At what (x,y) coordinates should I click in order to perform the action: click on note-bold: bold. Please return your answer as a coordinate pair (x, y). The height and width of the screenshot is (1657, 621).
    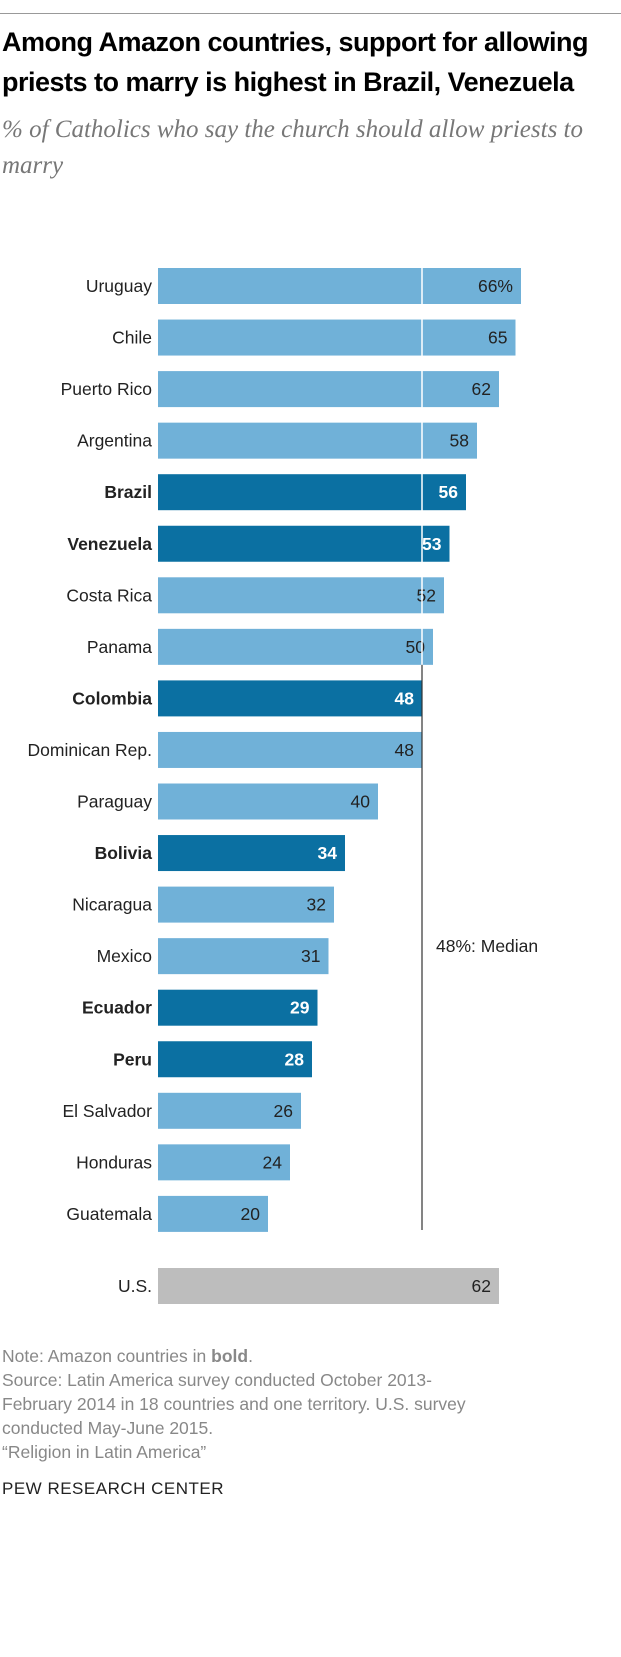
    Looking at the image, I should click on (230, 1356).